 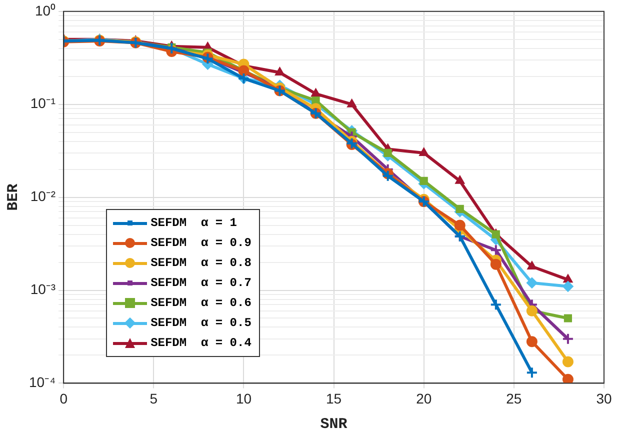 I want to click on x-tick-label: 5, so click(x=154, y=398).